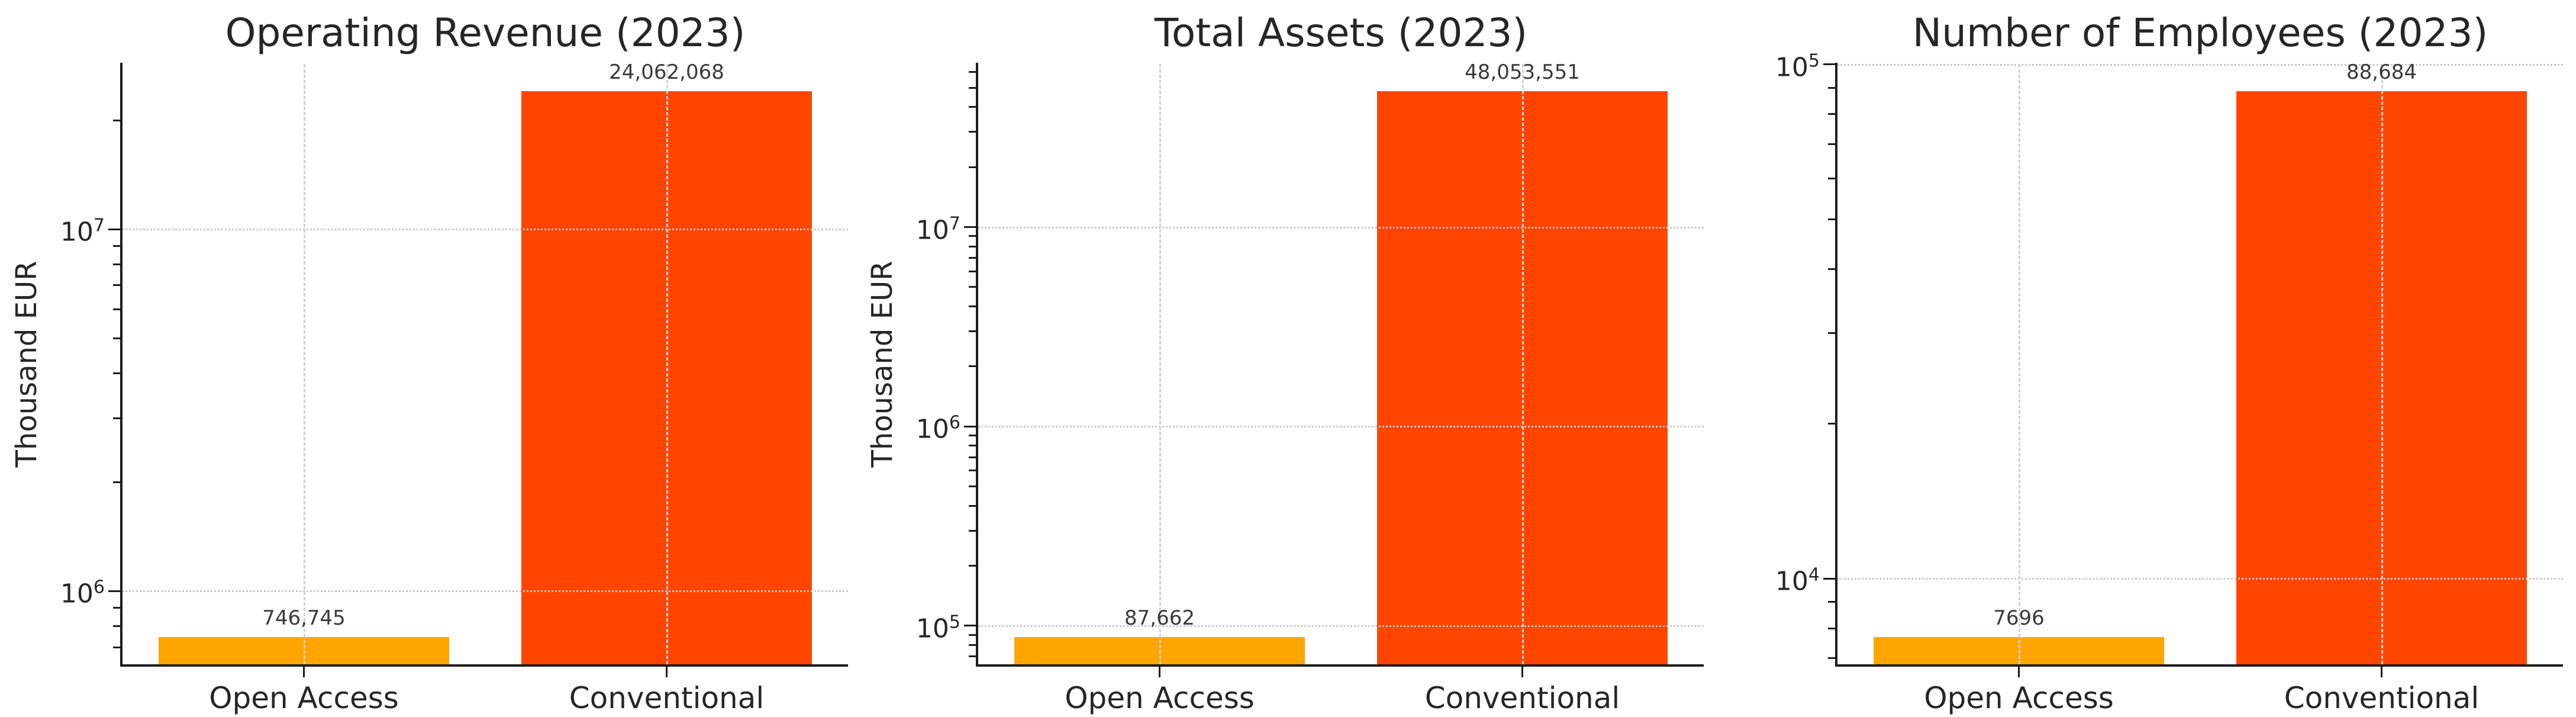 This screenshot has height=717, width=2576. Describe the element at coordinates (2200, 33) in the screenshot. I see `chart-title-number-of-employees: Number of Employees (2023)` at that location.